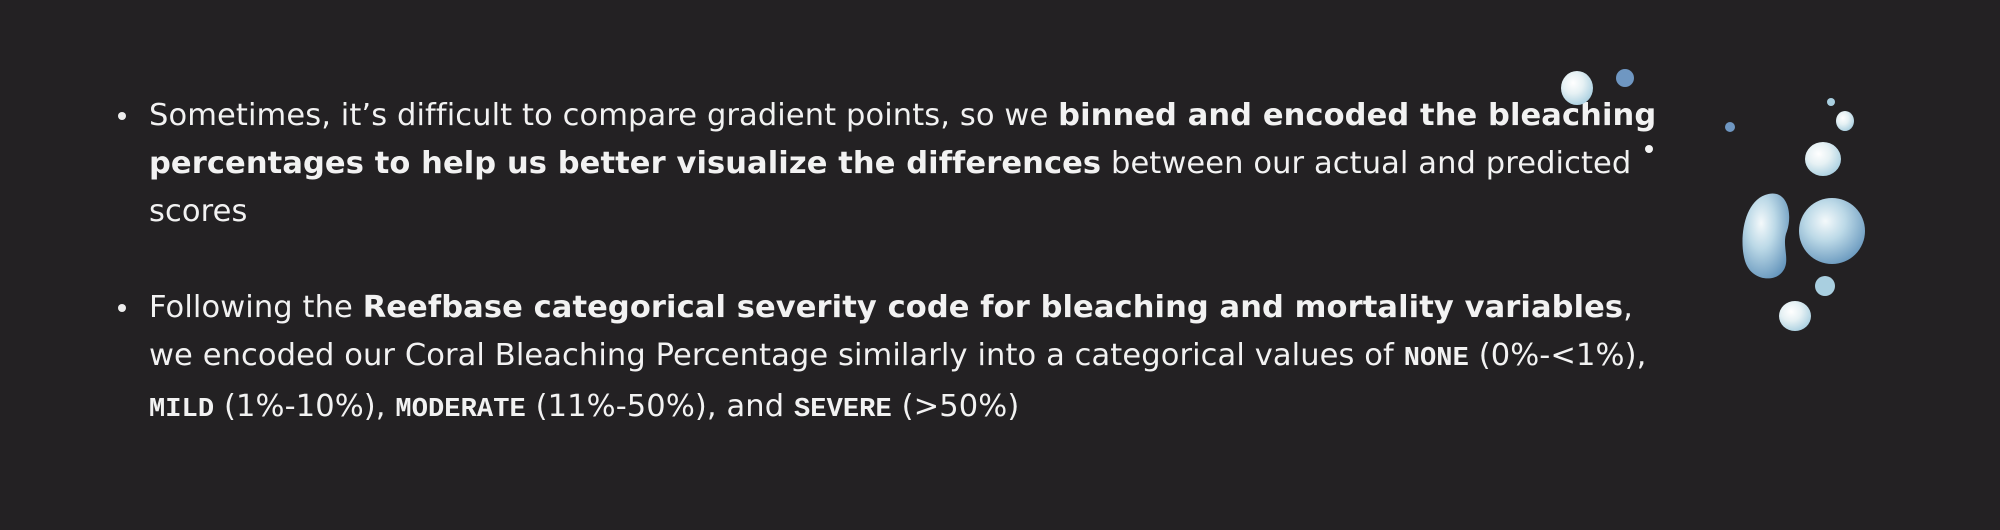  I want to click on category-moderate: MODERATE, so click(460, 410).